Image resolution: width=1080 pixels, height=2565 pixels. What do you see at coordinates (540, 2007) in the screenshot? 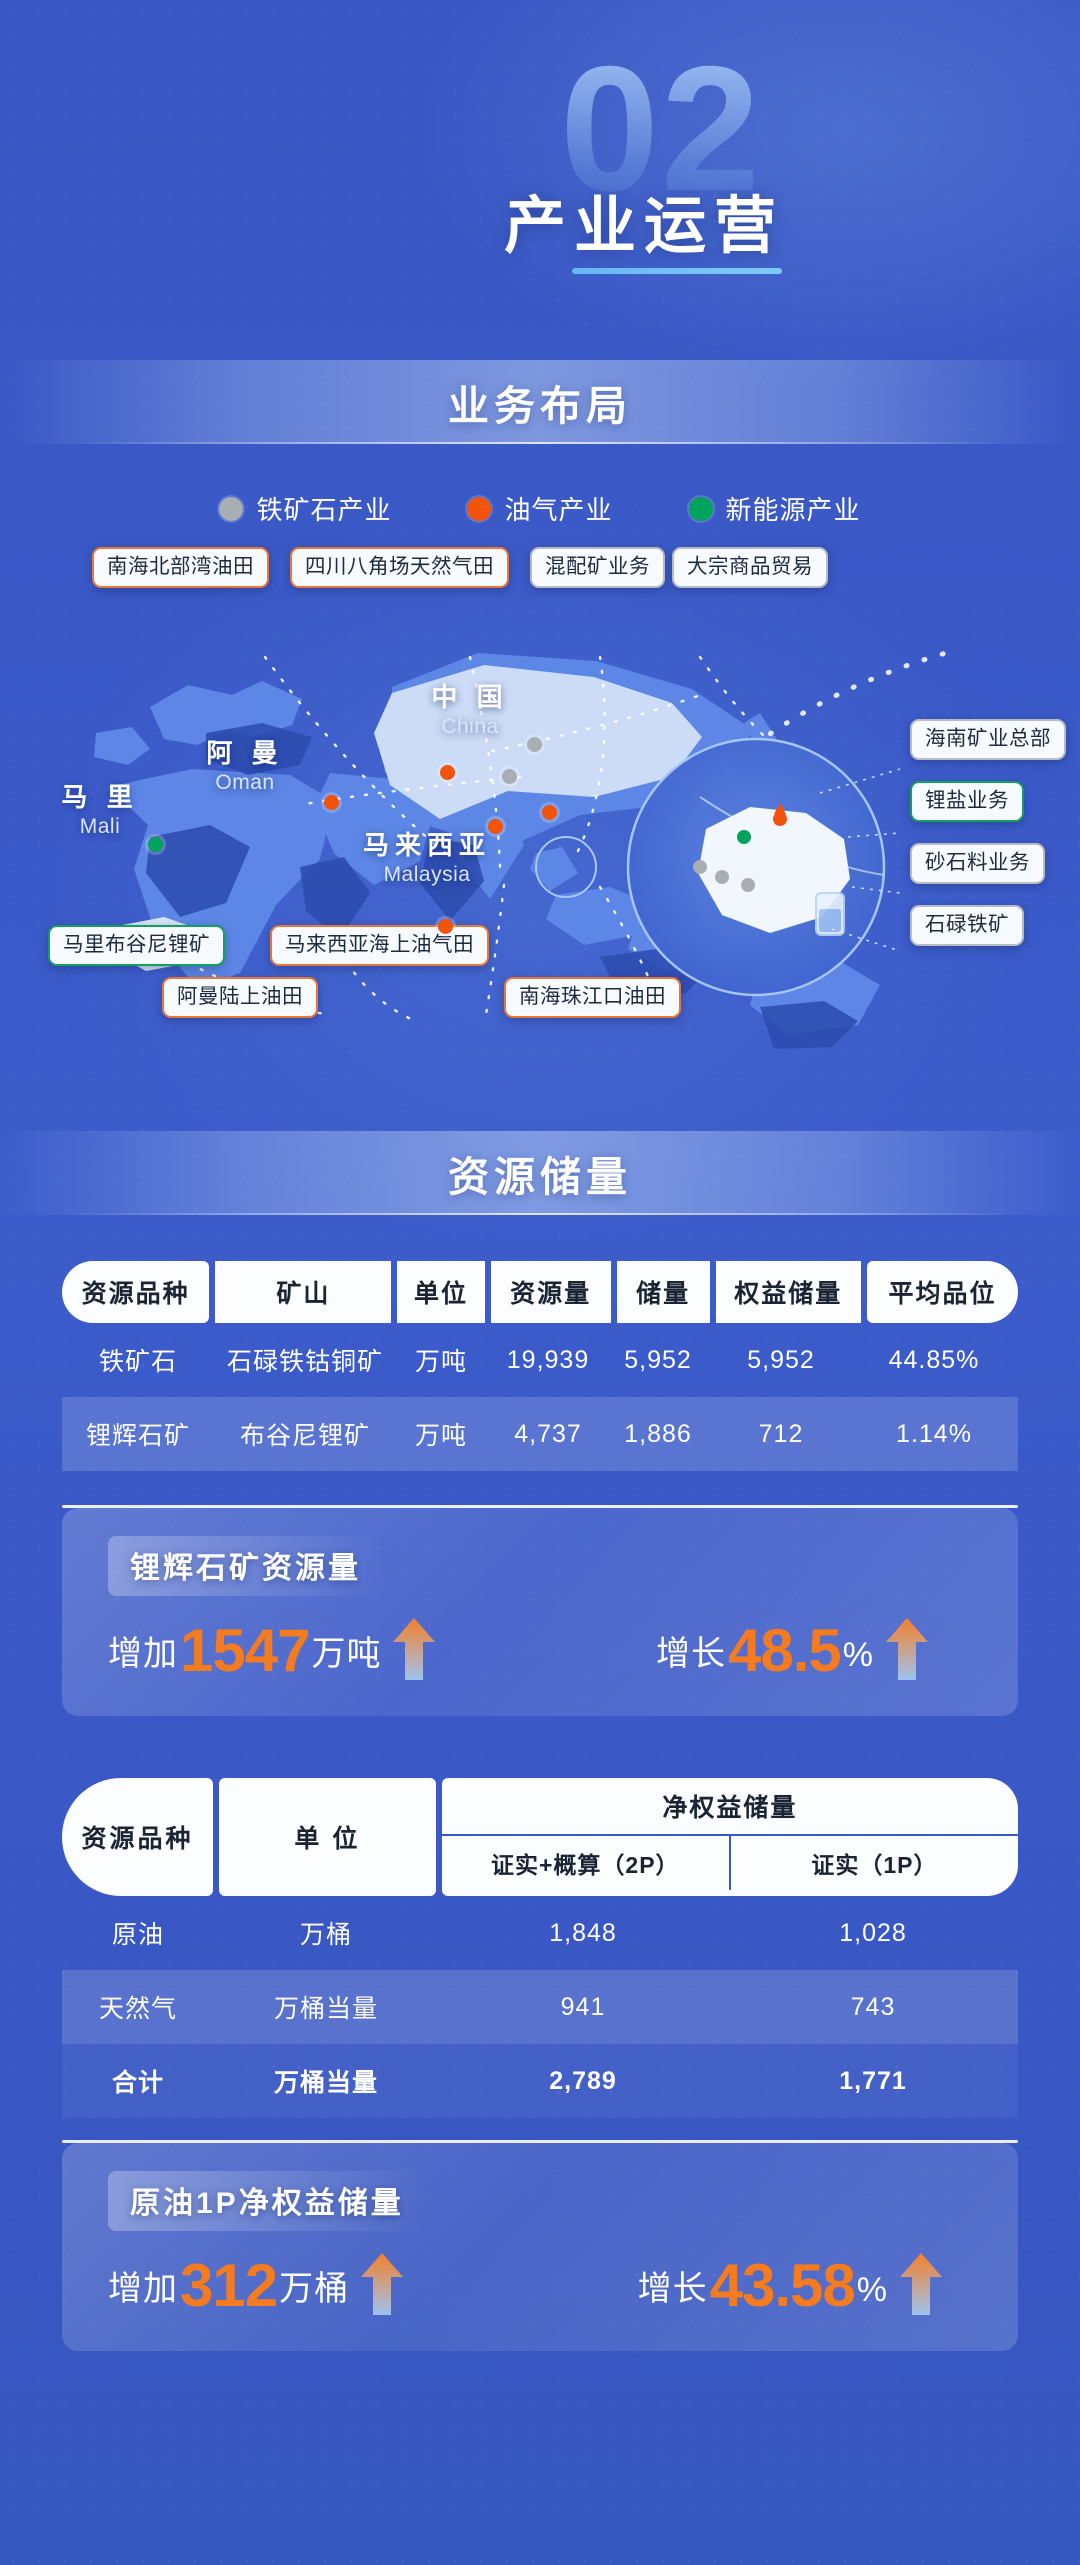
I see `table-row: 天然气 万桶当量 941 743` at bounding box center [540, 2007].